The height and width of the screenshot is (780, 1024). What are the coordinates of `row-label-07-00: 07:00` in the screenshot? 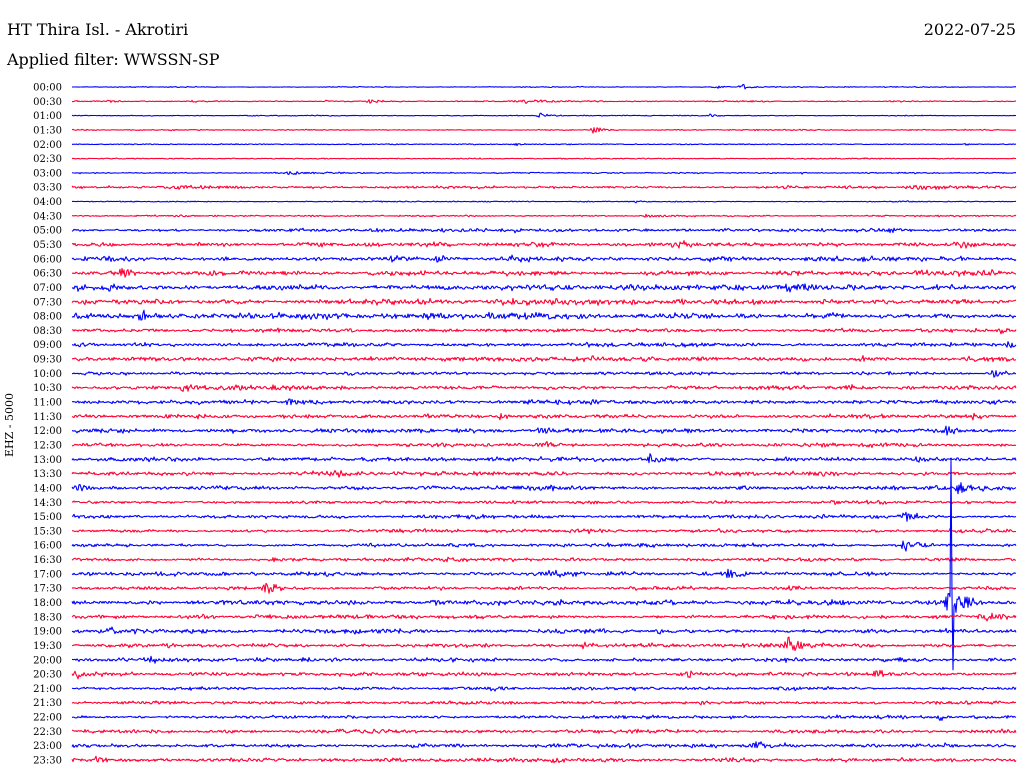 It's located at (47, 288).